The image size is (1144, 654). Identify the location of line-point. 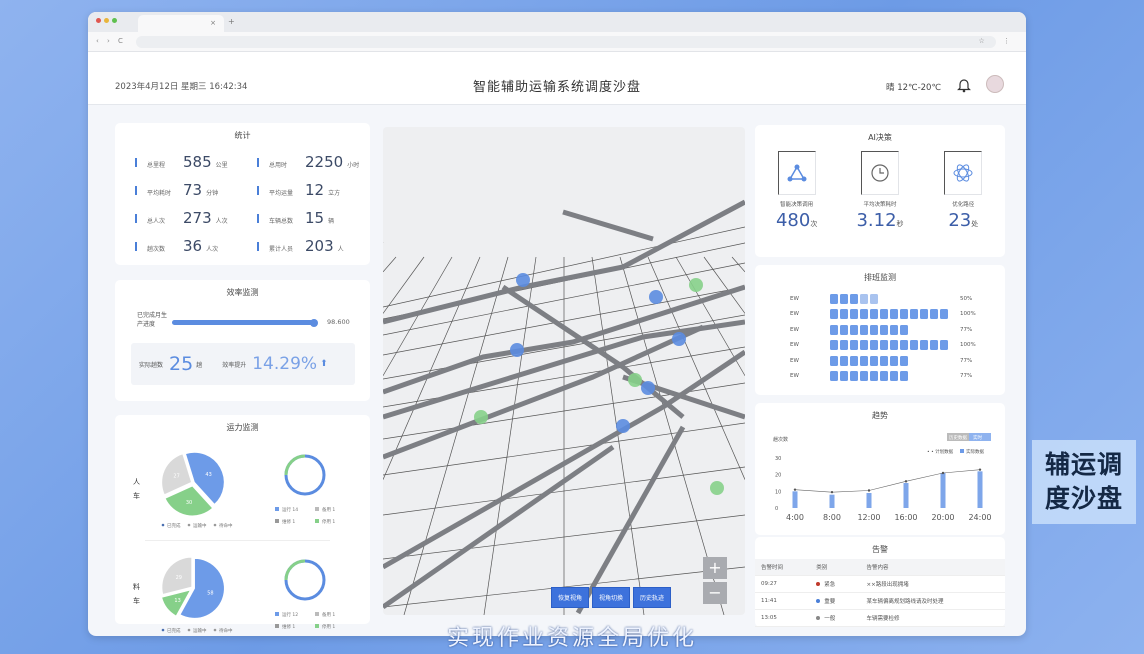
(980, 469).